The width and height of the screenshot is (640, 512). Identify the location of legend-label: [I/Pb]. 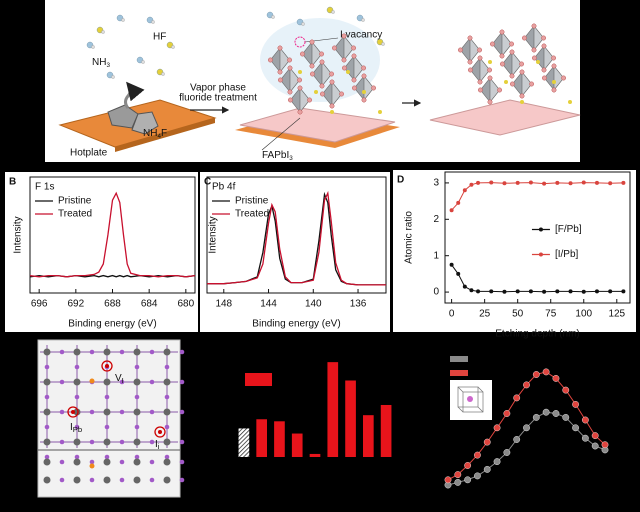
(567, 254).